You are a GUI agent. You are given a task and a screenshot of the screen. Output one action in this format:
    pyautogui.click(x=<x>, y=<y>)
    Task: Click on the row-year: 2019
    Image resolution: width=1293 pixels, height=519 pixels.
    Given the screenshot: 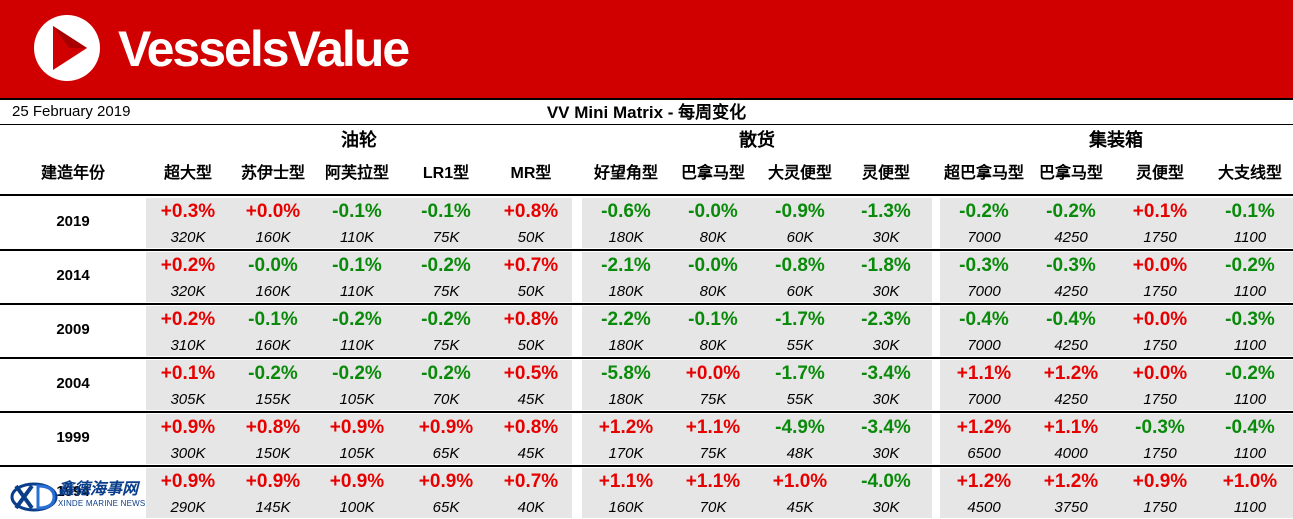 What is the action you would take?
    pyautogui.click(x=73, y=221)
    